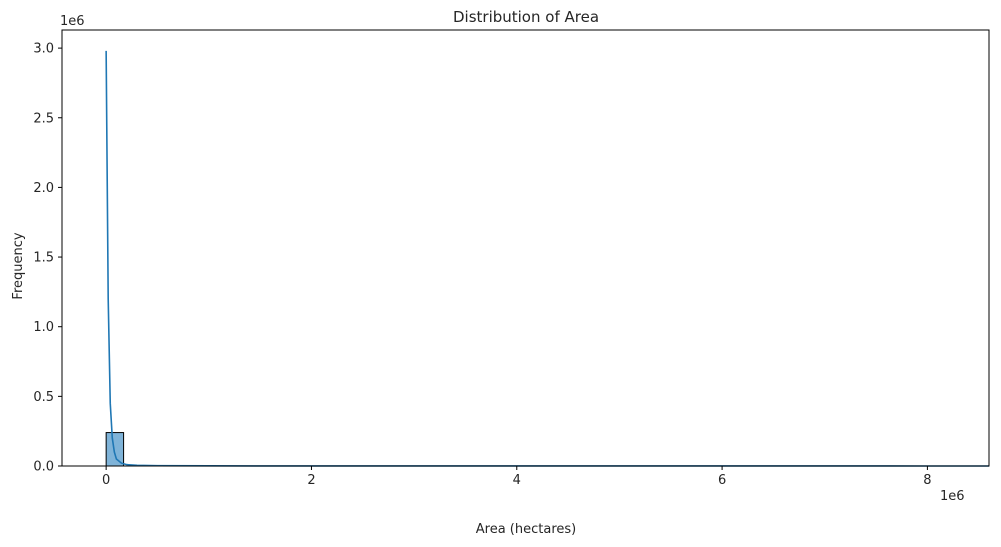 This screenshot has height=547, width=1001. What do you see at coordinates (72, 21) in the screenshot?
I see `y-scale-label: 1e6` at bounding box center [72, 21].